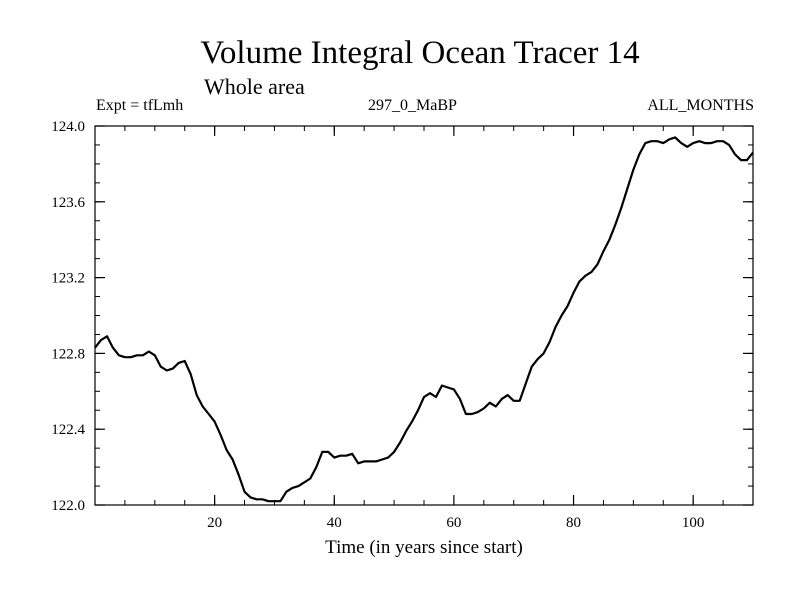  What do you see at coordinates (412, 105) in the screenshot?
I see `period-label: 297_0_MaBP` at bounding box center [412, 105].